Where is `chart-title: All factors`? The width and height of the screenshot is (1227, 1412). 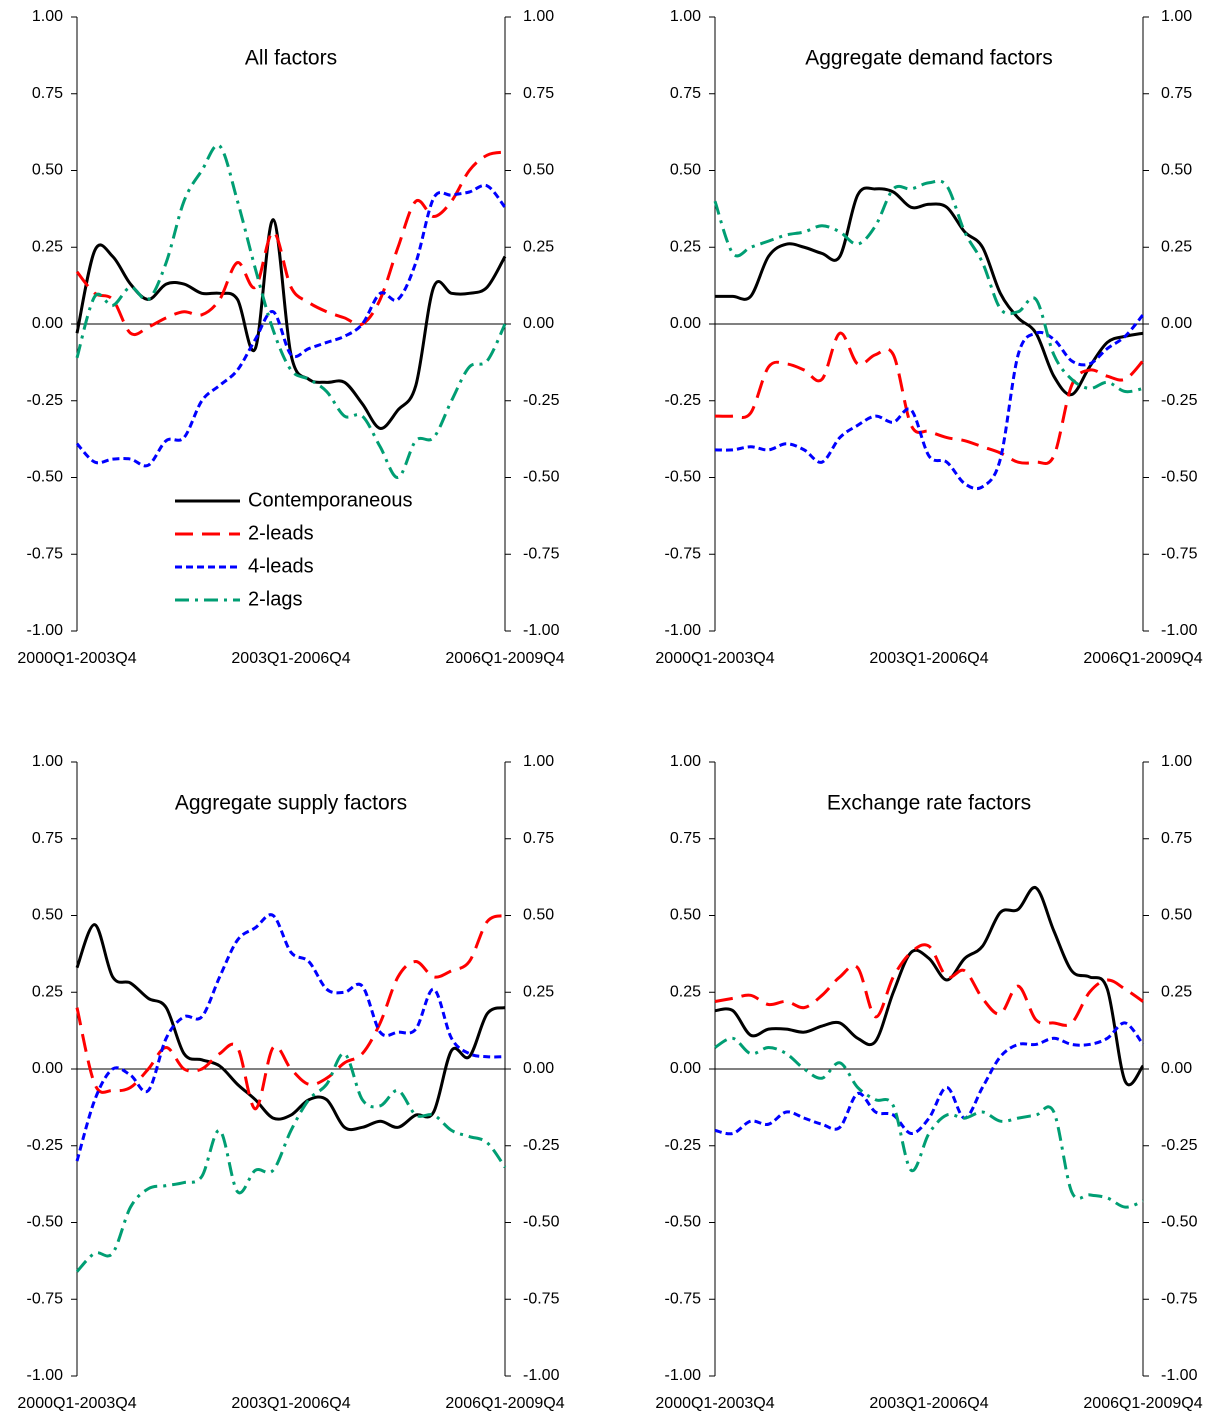
chart-title: All factors is located at coordinates (291, 58).